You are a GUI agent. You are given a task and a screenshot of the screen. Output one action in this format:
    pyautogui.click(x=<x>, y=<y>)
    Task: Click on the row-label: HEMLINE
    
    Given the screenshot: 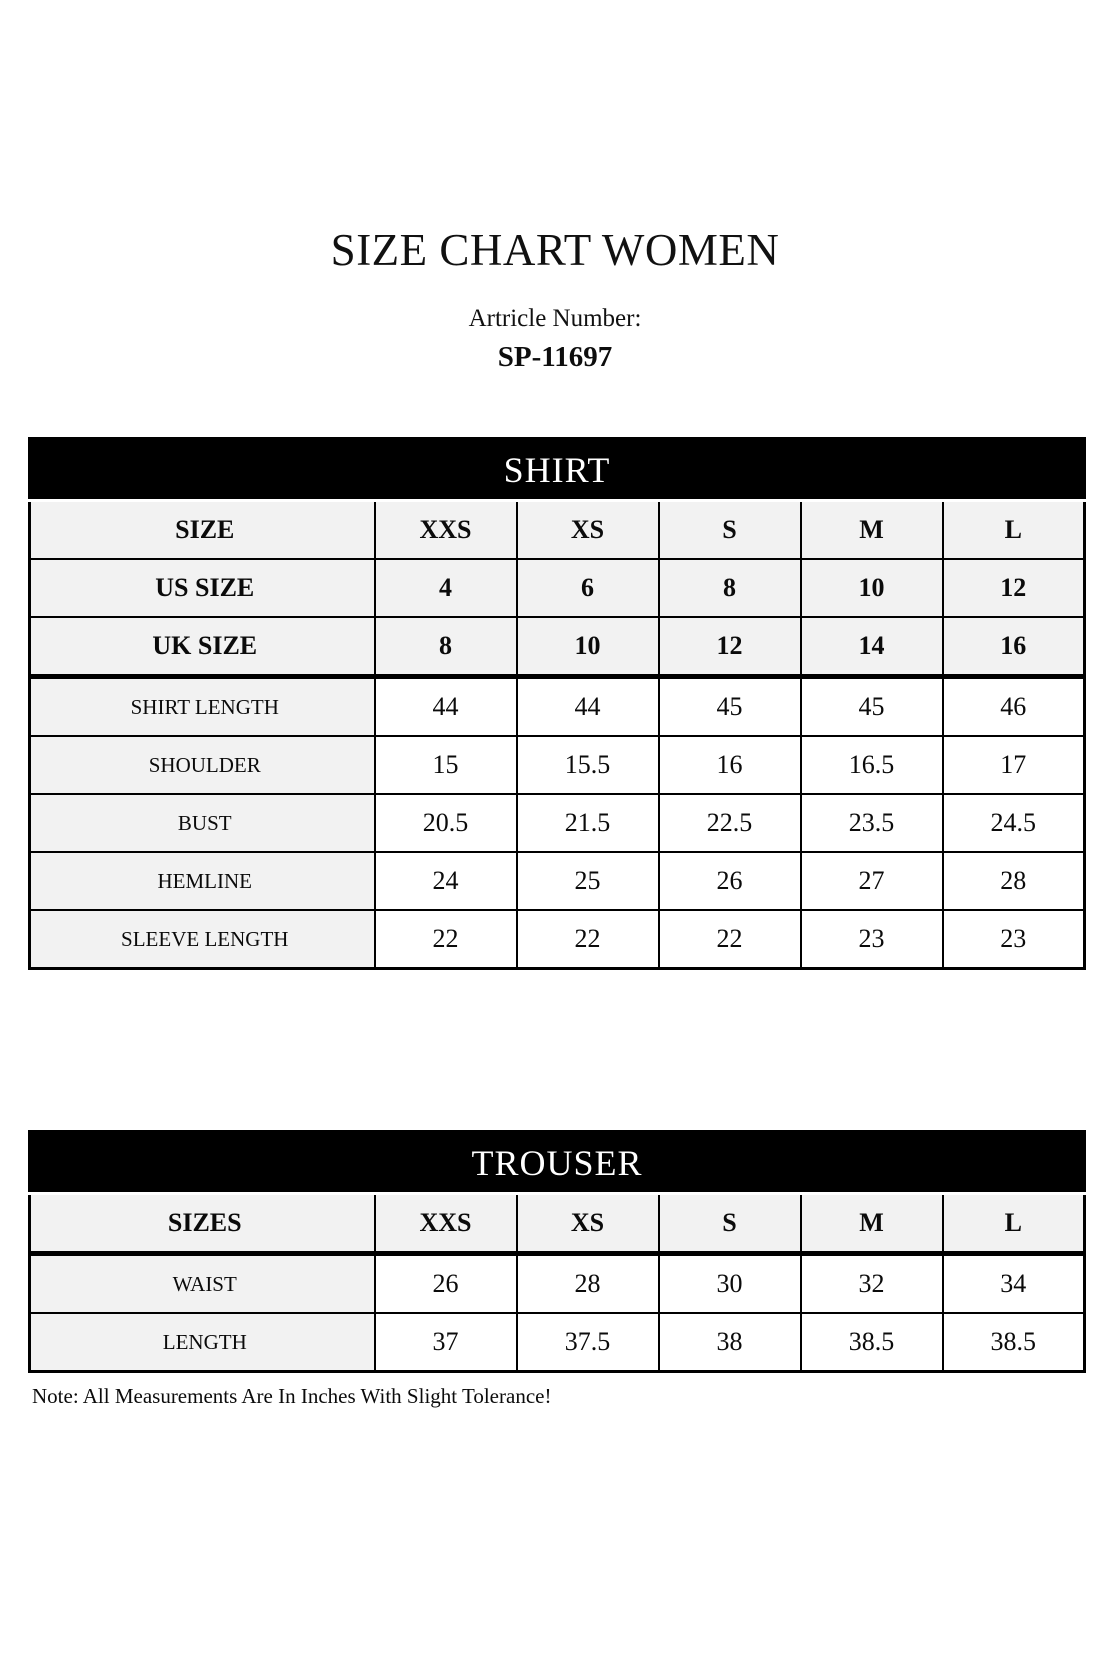 What is the action you would take?
    pyautogui.click(x=202, y=881)
    